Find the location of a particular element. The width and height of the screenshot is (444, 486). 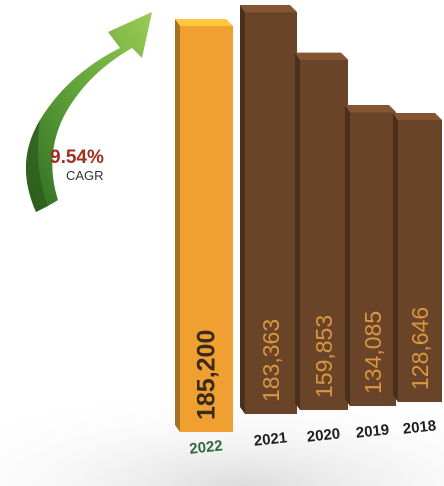

cagr-label: CAGR is located at coordinates (85, 175).